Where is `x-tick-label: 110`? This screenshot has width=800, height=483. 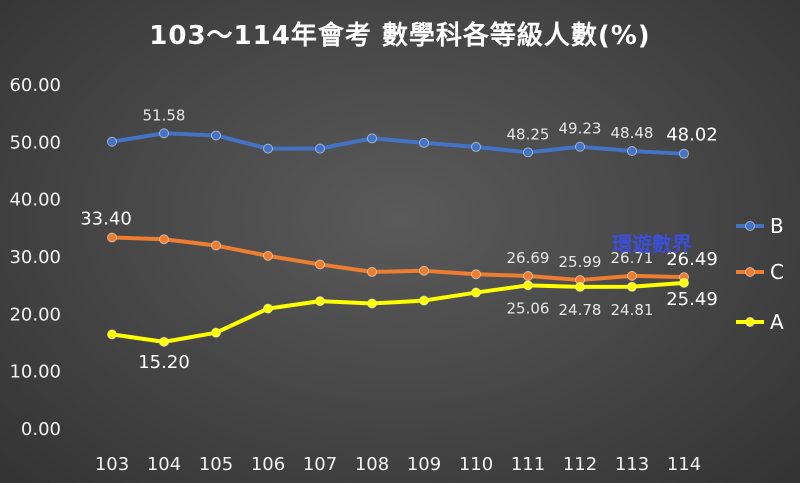
x-tick-label: 110 is located at coordinates (476, 464).